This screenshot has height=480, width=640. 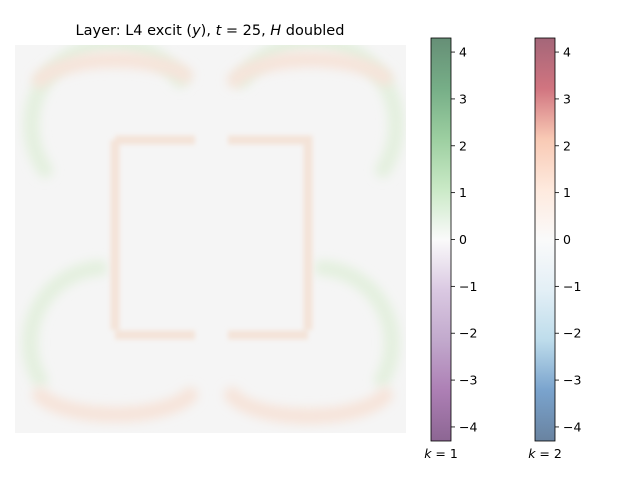 What do you see at coordinates (441, 239) in the screenshot?
I see `colorbar-k1-gradient` at bounding box center [441, 239].